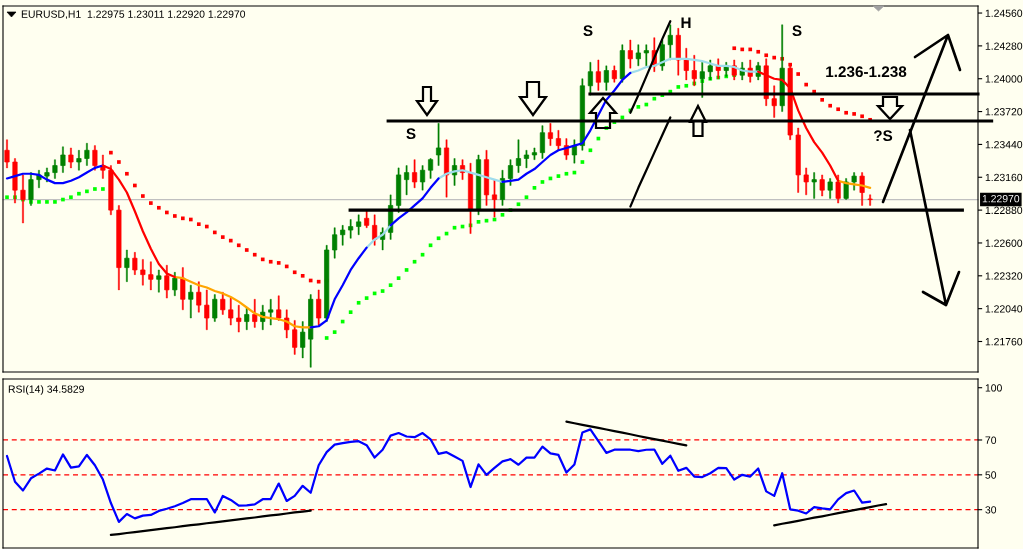 The height and width of the screenshot is (549, 1023). Describe the element at coordinates (1001, 198) in the screenshot. I see `ref-line-label: 1.22970` at that location.